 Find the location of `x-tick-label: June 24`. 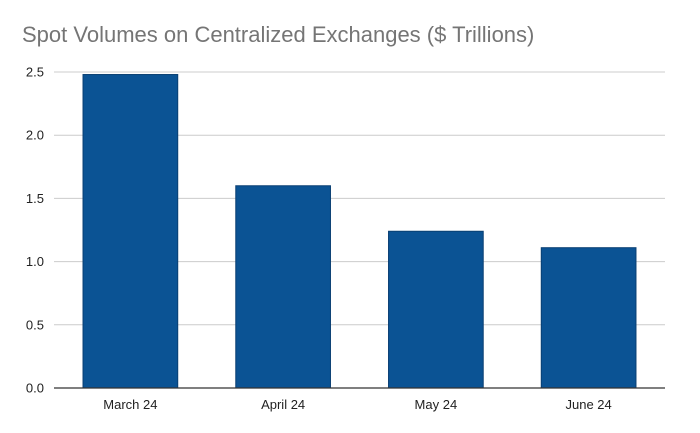

x-tick-label: June 24 is located at coordinates (588, 404).